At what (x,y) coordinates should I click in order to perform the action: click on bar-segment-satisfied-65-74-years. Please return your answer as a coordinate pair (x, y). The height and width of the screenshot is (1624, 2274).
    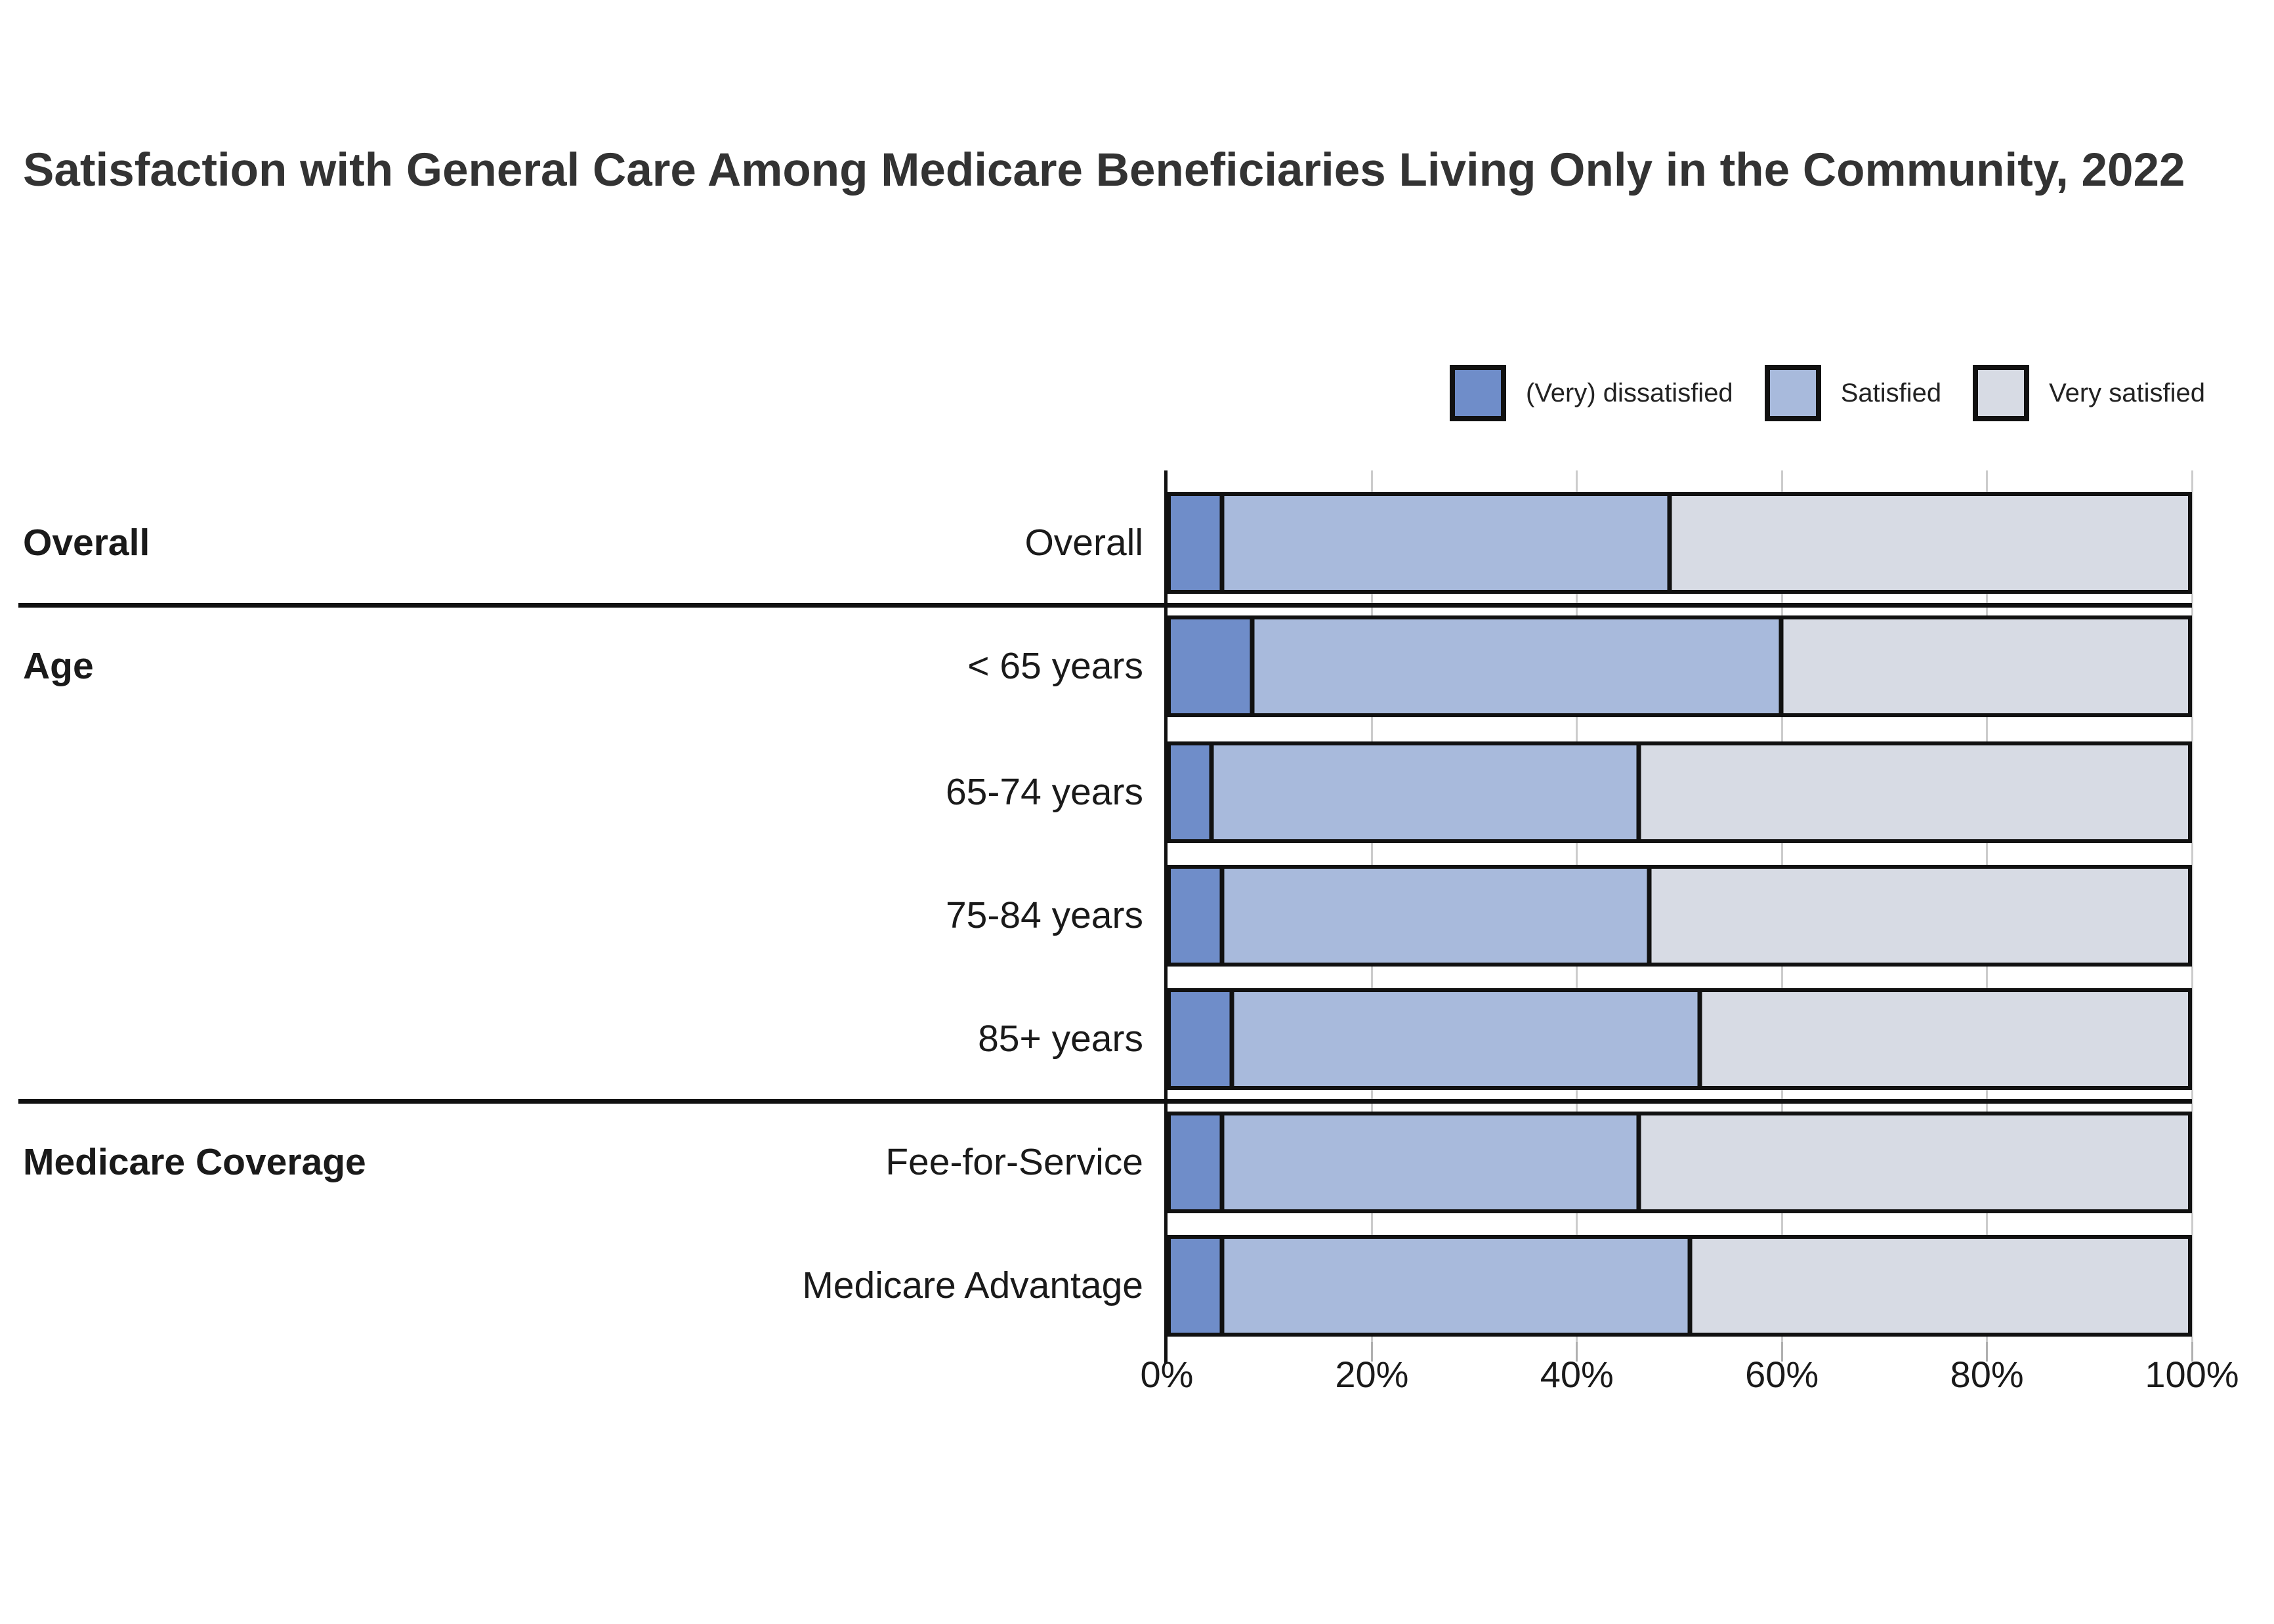
    Looking at the image, I should click on (1425, 792).